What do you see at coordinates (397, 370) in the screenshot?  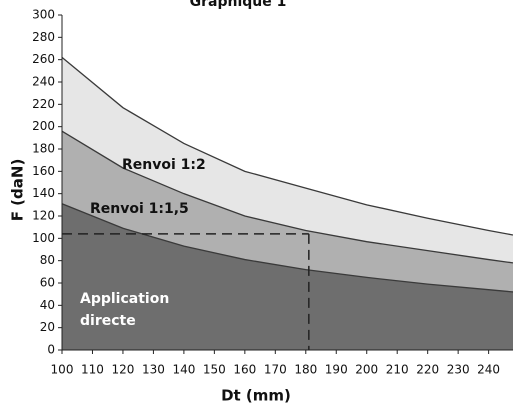 I see `x-tick-label: 210` at bounding box center [397, 370].